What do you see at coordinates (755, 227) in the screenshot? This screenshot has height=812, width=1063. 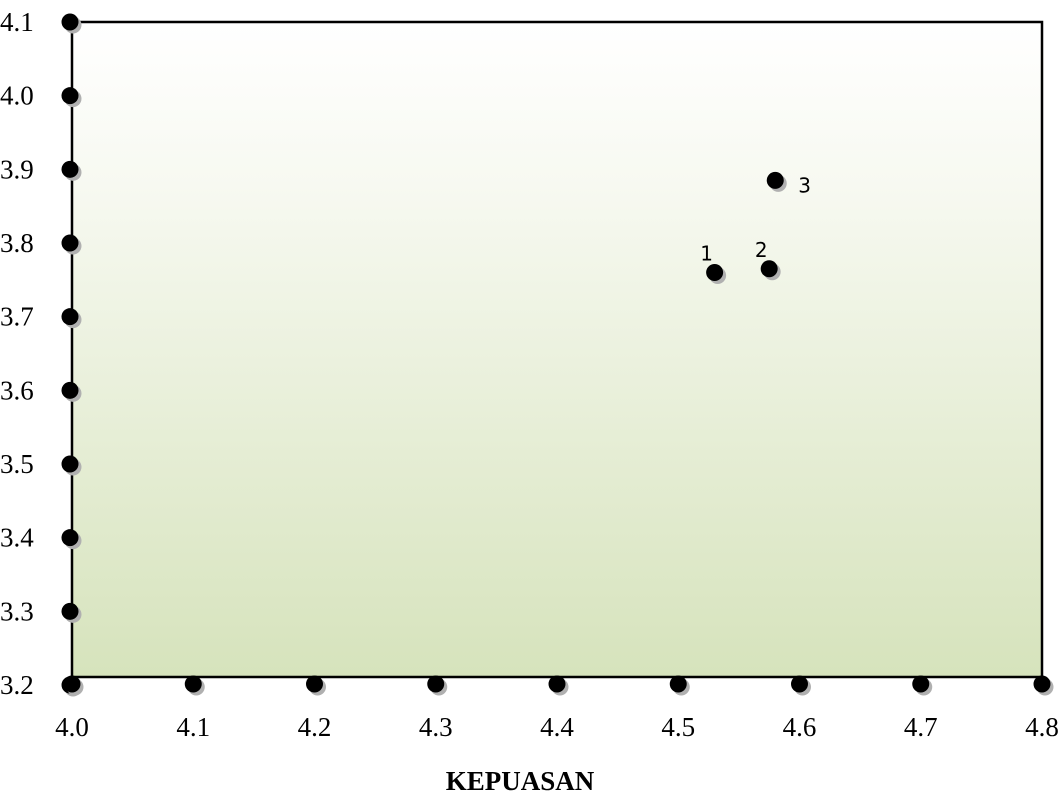 I see `data-points: 1 2 3` at bounding box center [755, 227].